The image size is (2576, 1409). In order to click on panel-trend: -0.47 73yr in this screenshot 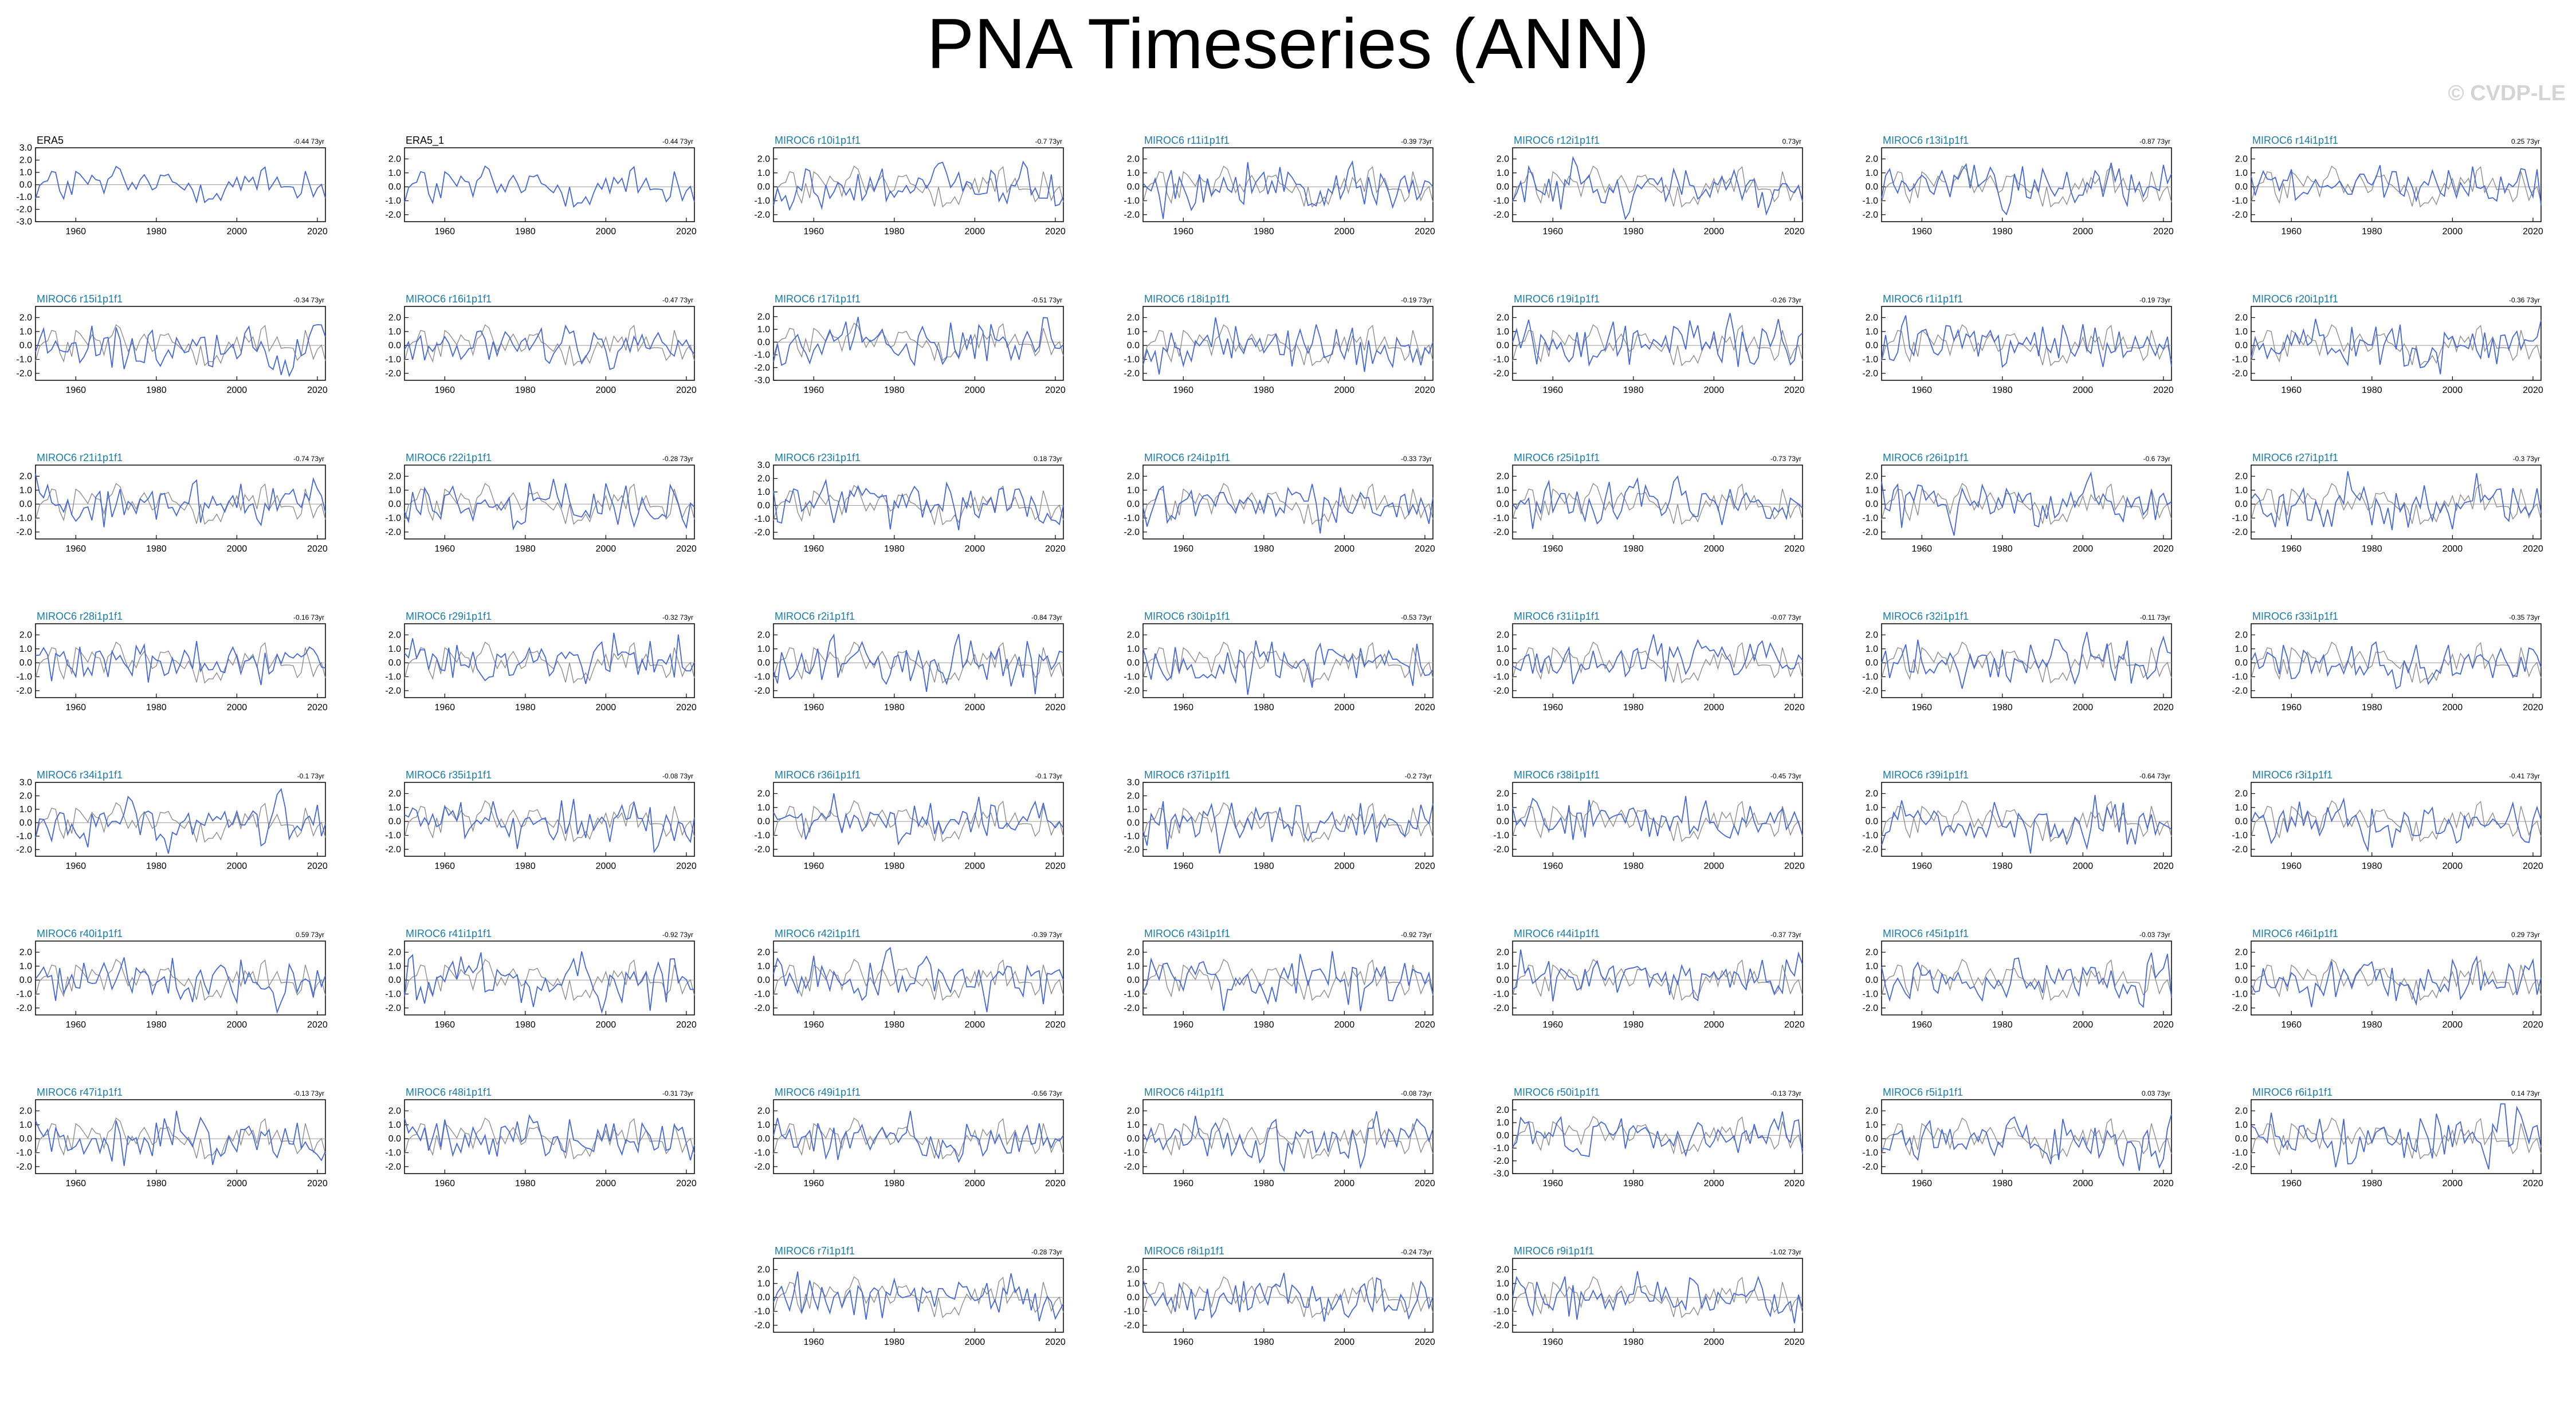, I will do `click(677, 300)`.